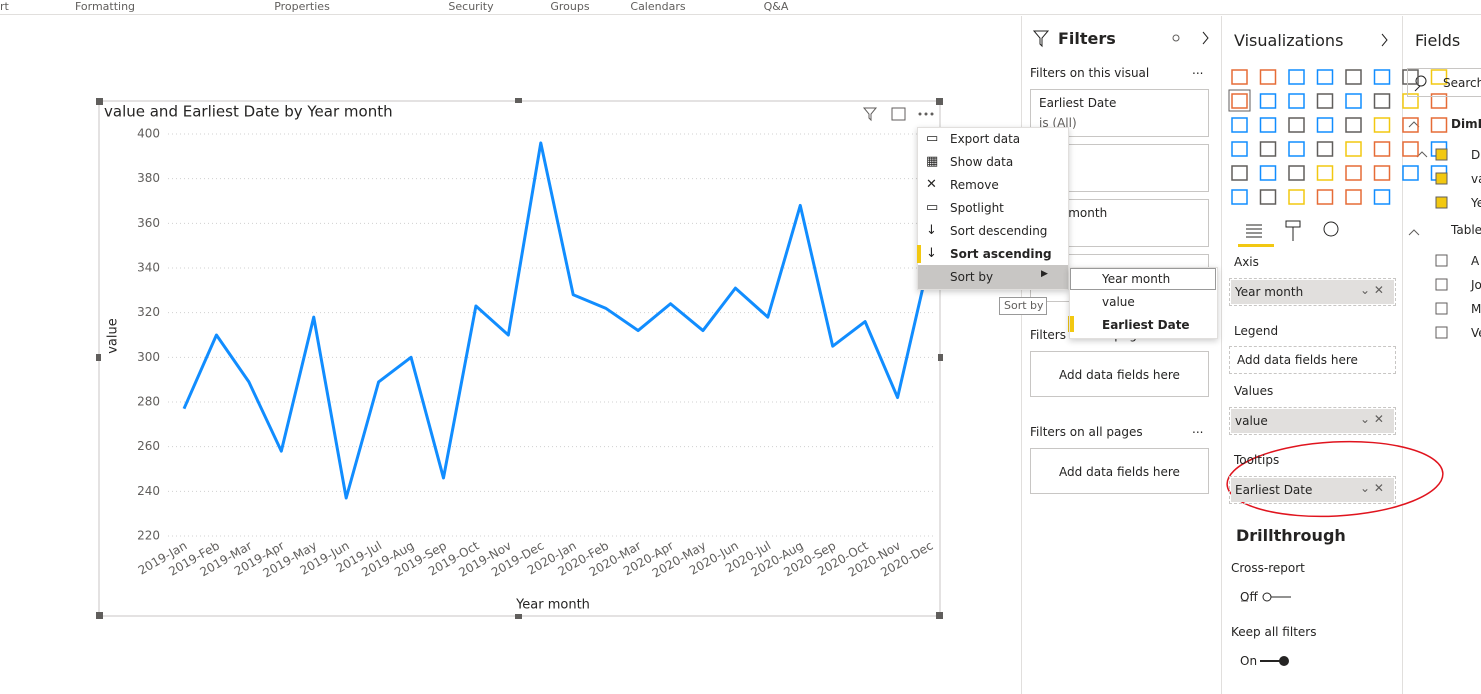  What do you see at coordinates (1136, 279) in the screenshot?
I see `submenu-item: Year month` at bounding box center [1136, 279].